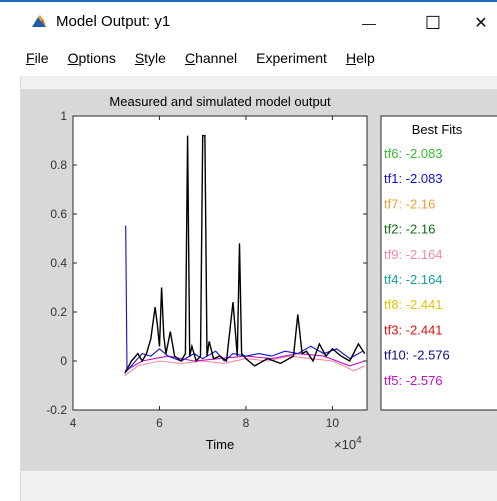 The width and height of the screenshot is (497, 501). I want to click on maximize-button: ☐, so click(433, 23).